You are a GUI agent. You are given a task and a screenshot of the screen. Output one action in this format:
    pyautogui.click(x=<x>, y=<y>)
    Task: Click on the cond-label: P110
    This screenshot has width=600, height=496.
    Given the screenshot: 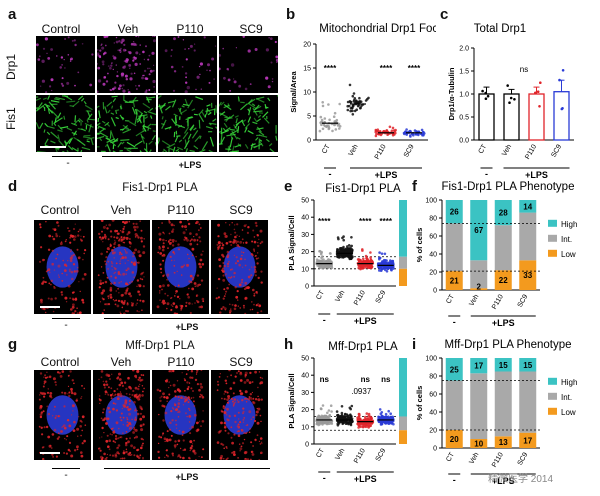 What is the action you would take?
    pyautogui.click(x=181, y=362)
    